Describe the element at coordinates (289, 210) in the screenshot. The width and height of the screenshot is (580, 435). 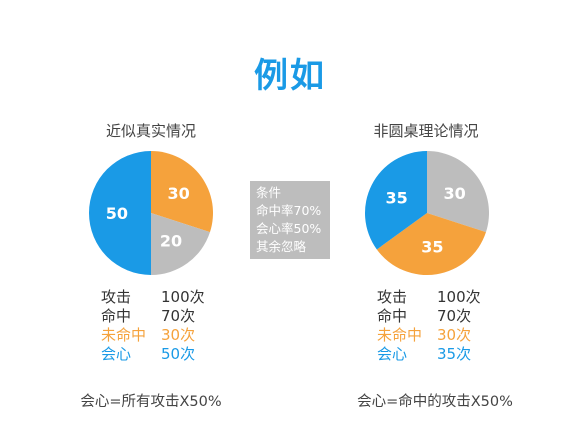
I see `condition-line: 命中率70%` at that location.